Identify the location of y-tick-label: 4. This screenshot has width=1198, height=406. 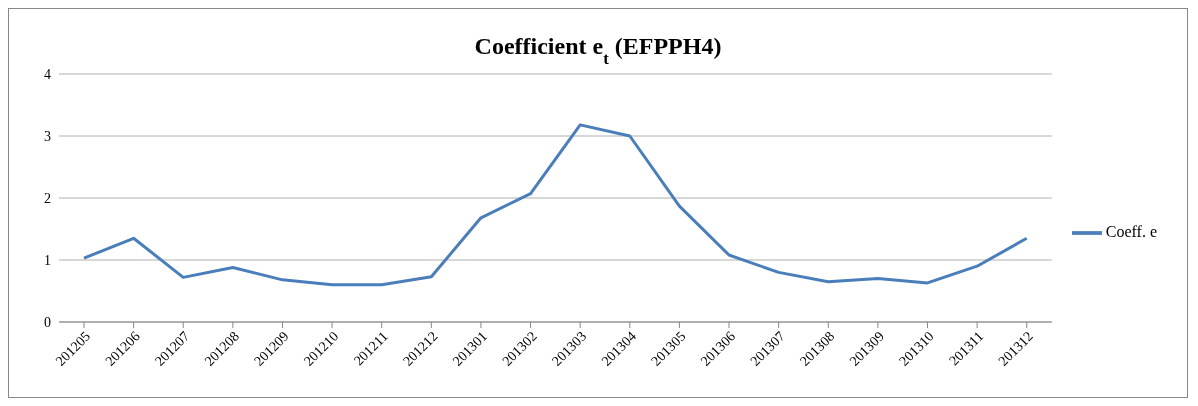
(47, 74).